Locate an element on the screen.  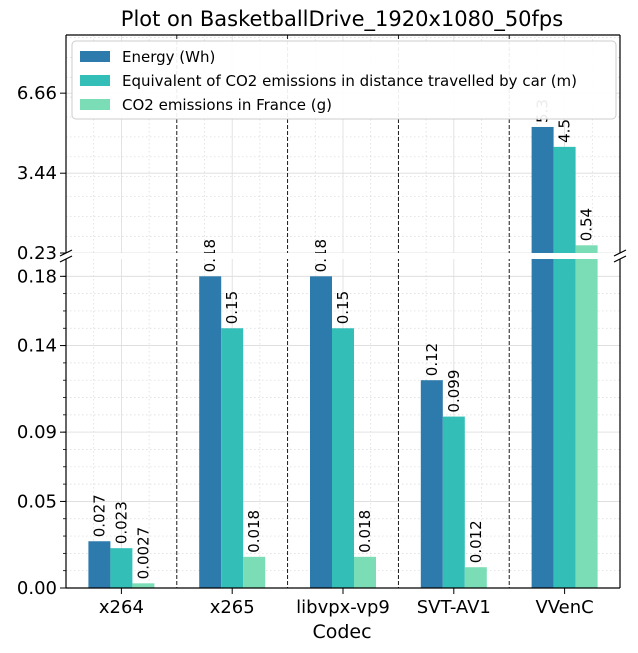
legend-entry: Energy (Wh) is located at coordinates (168, 57).